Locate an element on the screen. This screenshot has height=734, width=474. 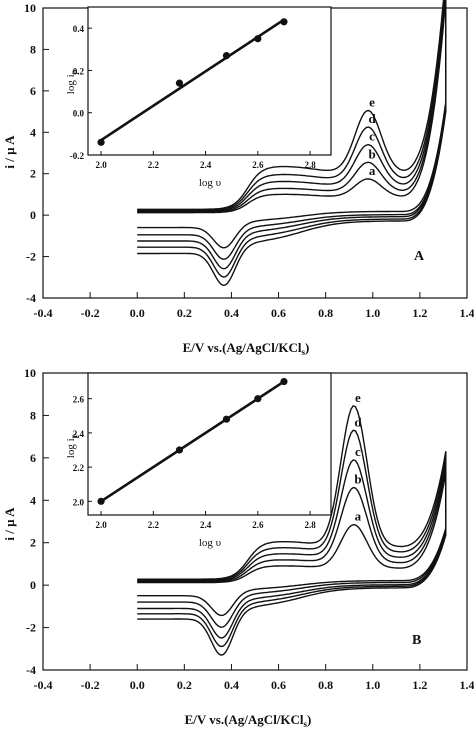
panel-b-y-tick-label: -2 is located at coordinates (31, 628).